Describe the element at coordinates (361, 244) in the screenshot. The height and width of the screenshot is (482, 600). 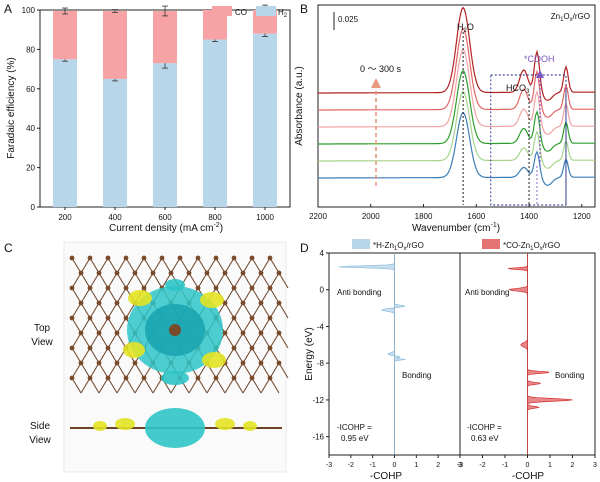
I see `legend-swatch-h` at that location.